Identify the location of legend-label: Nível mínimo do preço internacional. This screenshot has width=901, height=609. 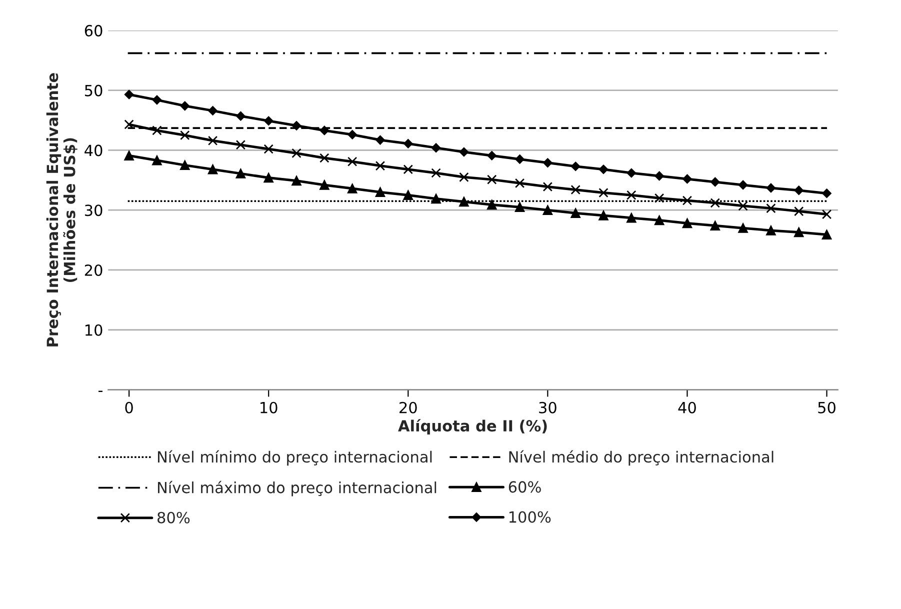
(295, 458).